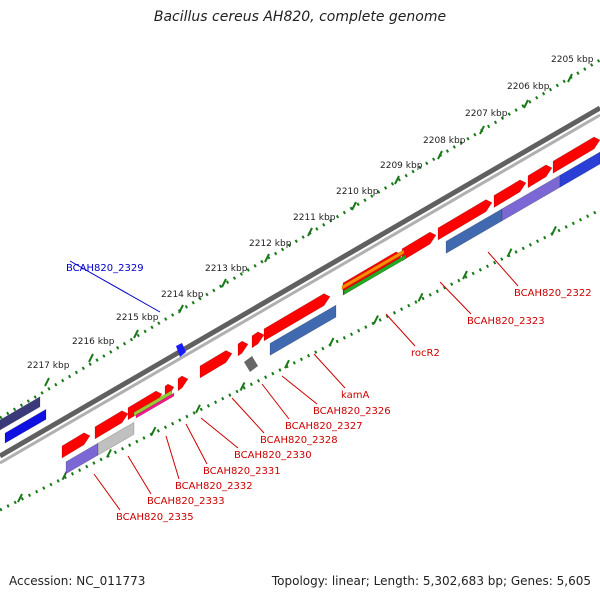 Image resolution: width=600 pixels, height=600 pixels. Describe the element at coordinates (93, 342) in the screenshot. I see `ruler-tick-label: 2216 kbp` at that location.